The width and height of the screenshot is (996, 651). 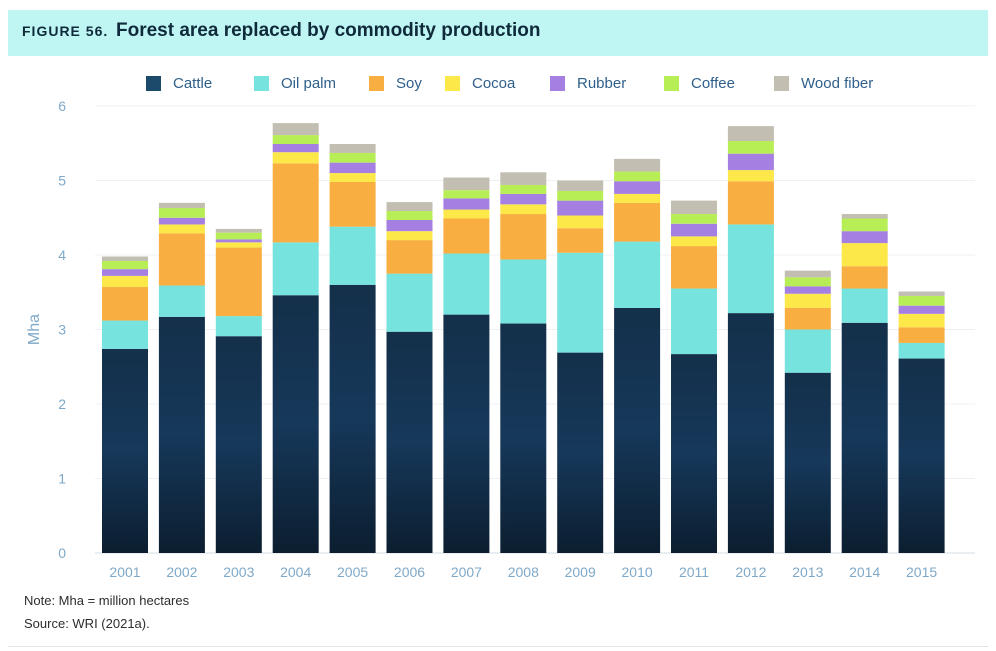 I want to click on bar-wood-fiber-2011, so click(x=694, y=207).